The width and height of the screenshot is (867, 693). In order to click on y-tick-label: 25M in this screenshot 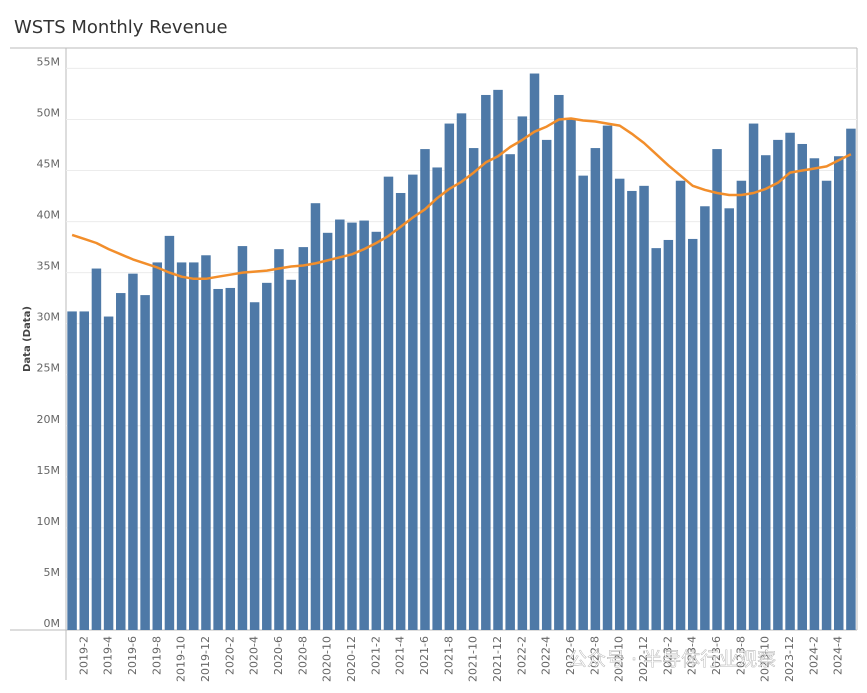, I will do `click(49, 368)`.